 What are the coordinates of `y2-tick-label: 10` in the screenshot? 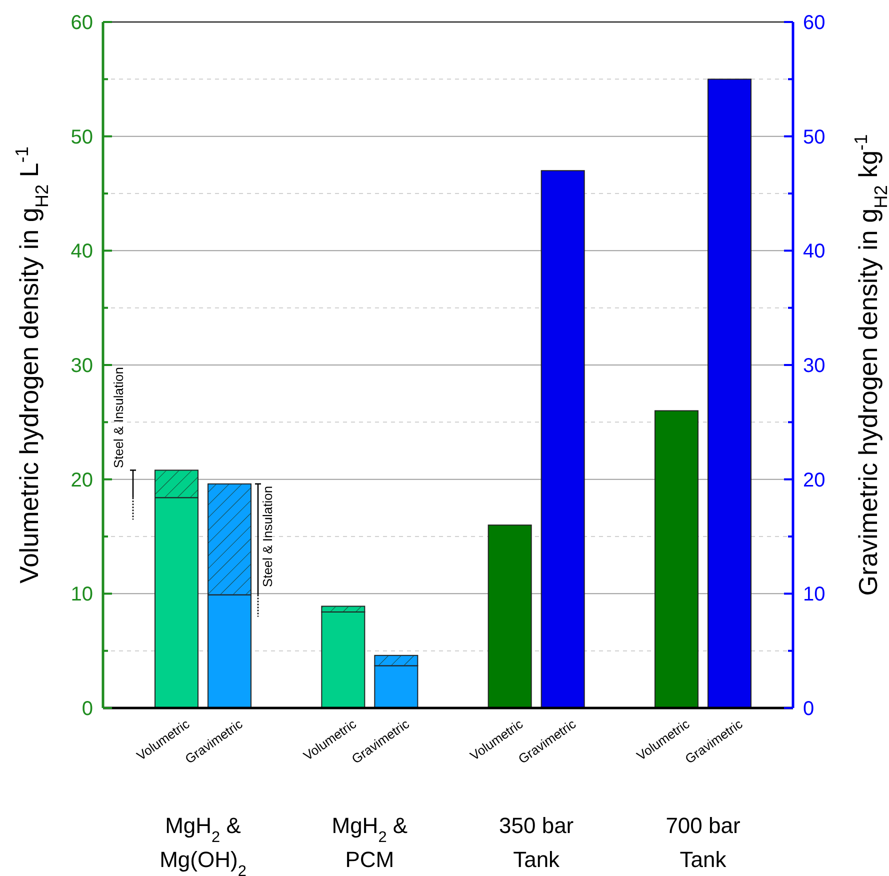 It's located at (814, 595).